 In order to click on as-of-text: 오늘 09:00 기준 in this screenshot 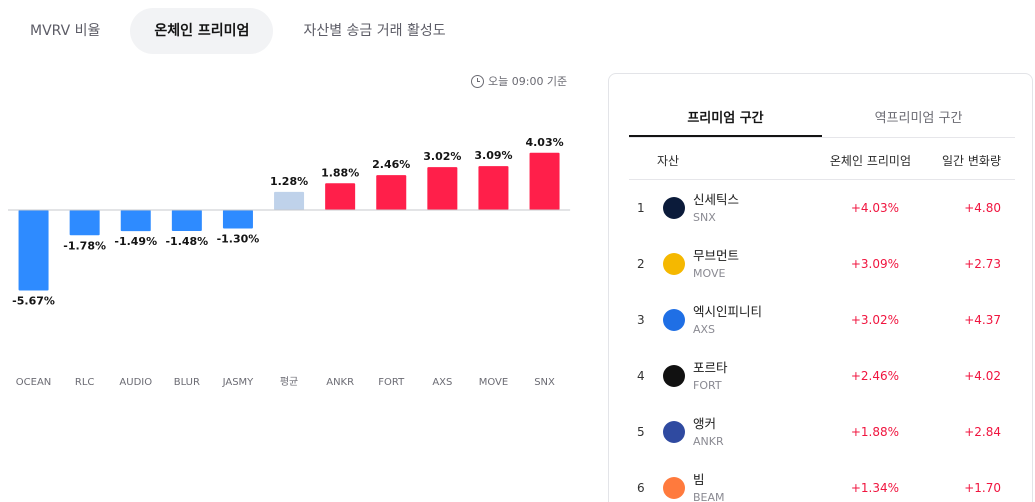, I will do `click(528, 81)`.